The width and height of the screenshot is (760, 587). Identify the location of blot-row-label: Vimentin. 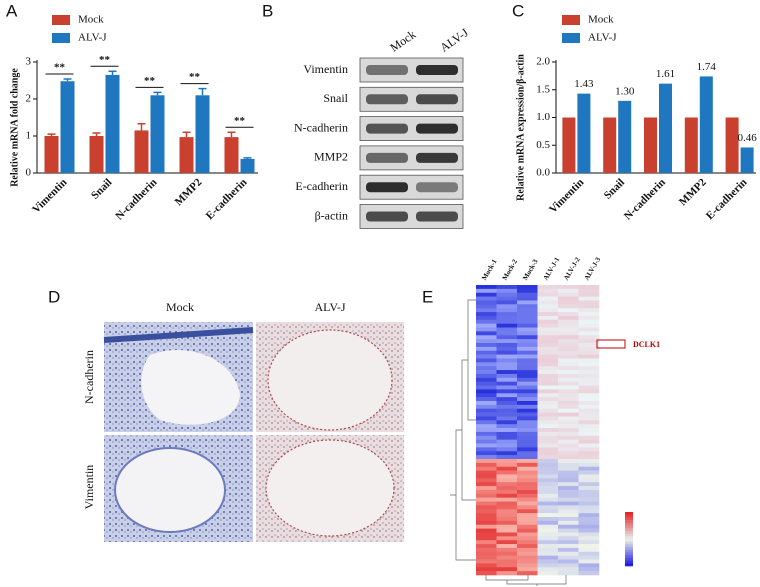
(325, 69).